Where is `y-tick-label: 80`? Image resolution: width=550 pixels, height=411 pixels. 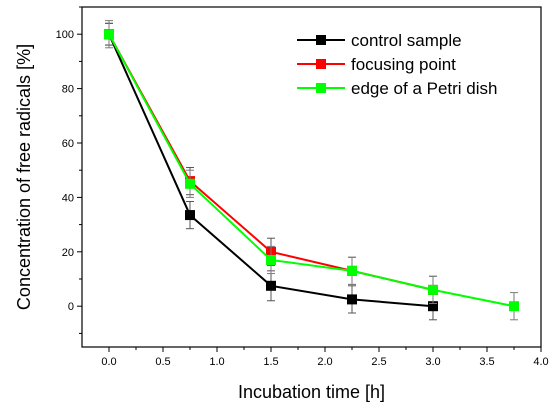 y-tick-label: 80 is located at coordinates (68, 90).